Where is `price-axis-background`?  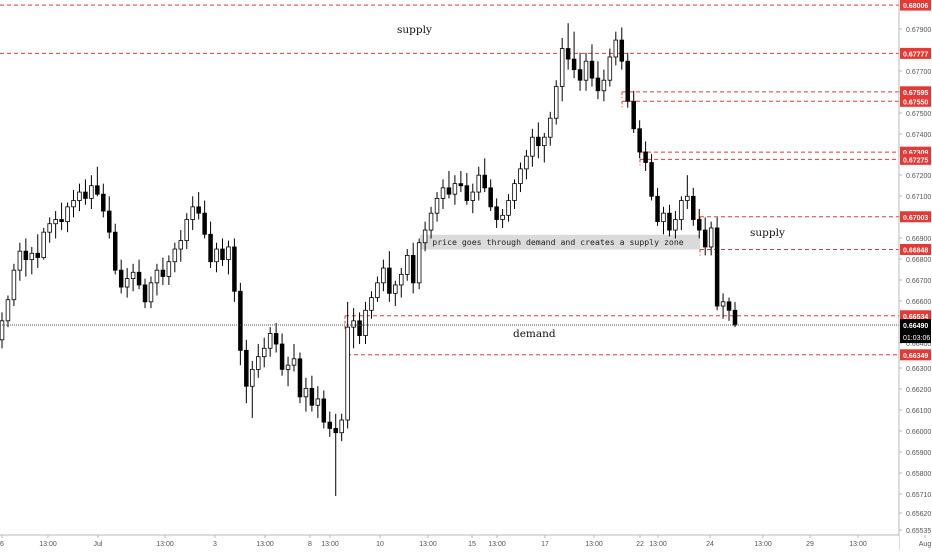
price-axis-background is located at coordinates (915, 275).